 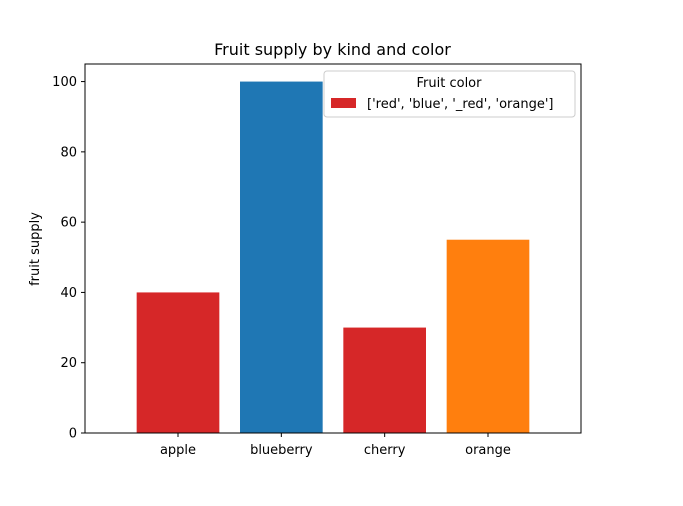 What do you see at coordinates (64, 82) in the screenshot?
I see `y-tick-label: 100` at bounding box center [64, 82].